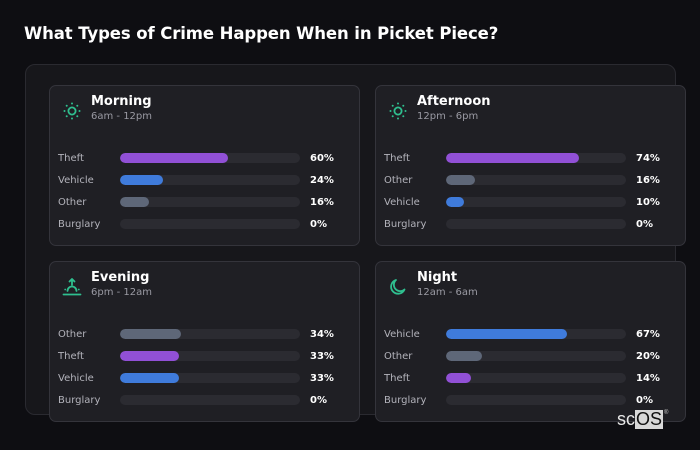 The image size is (700, 450). I want to click on bar-row: Vehicle 67%, so click(531, 334).